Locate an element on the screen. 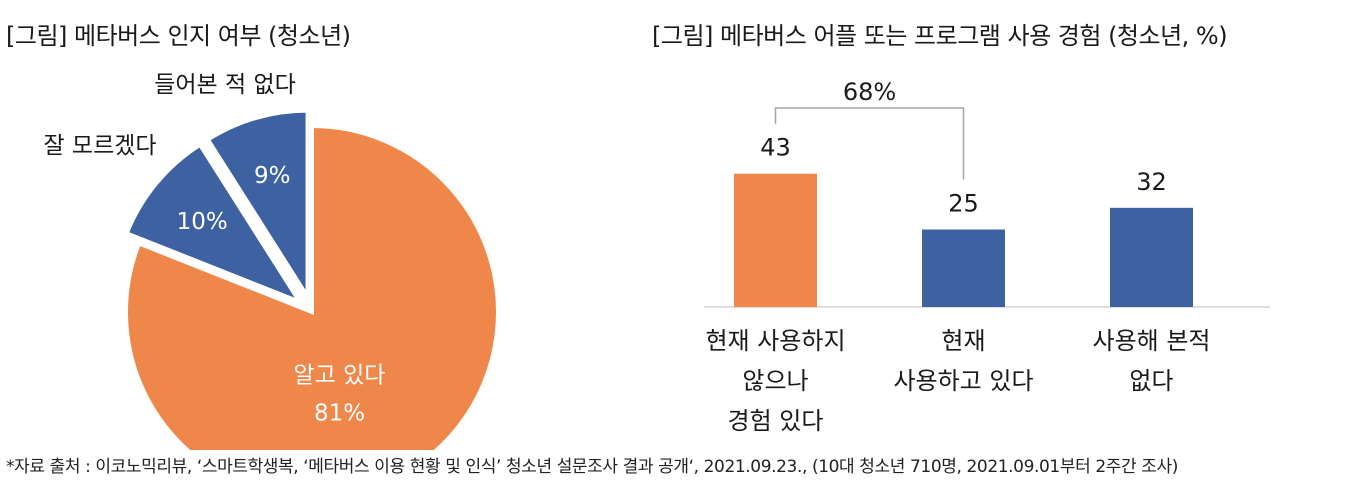 The image size is (1360, 498). category-label: 않으나 is located at coordinates (775, 381).